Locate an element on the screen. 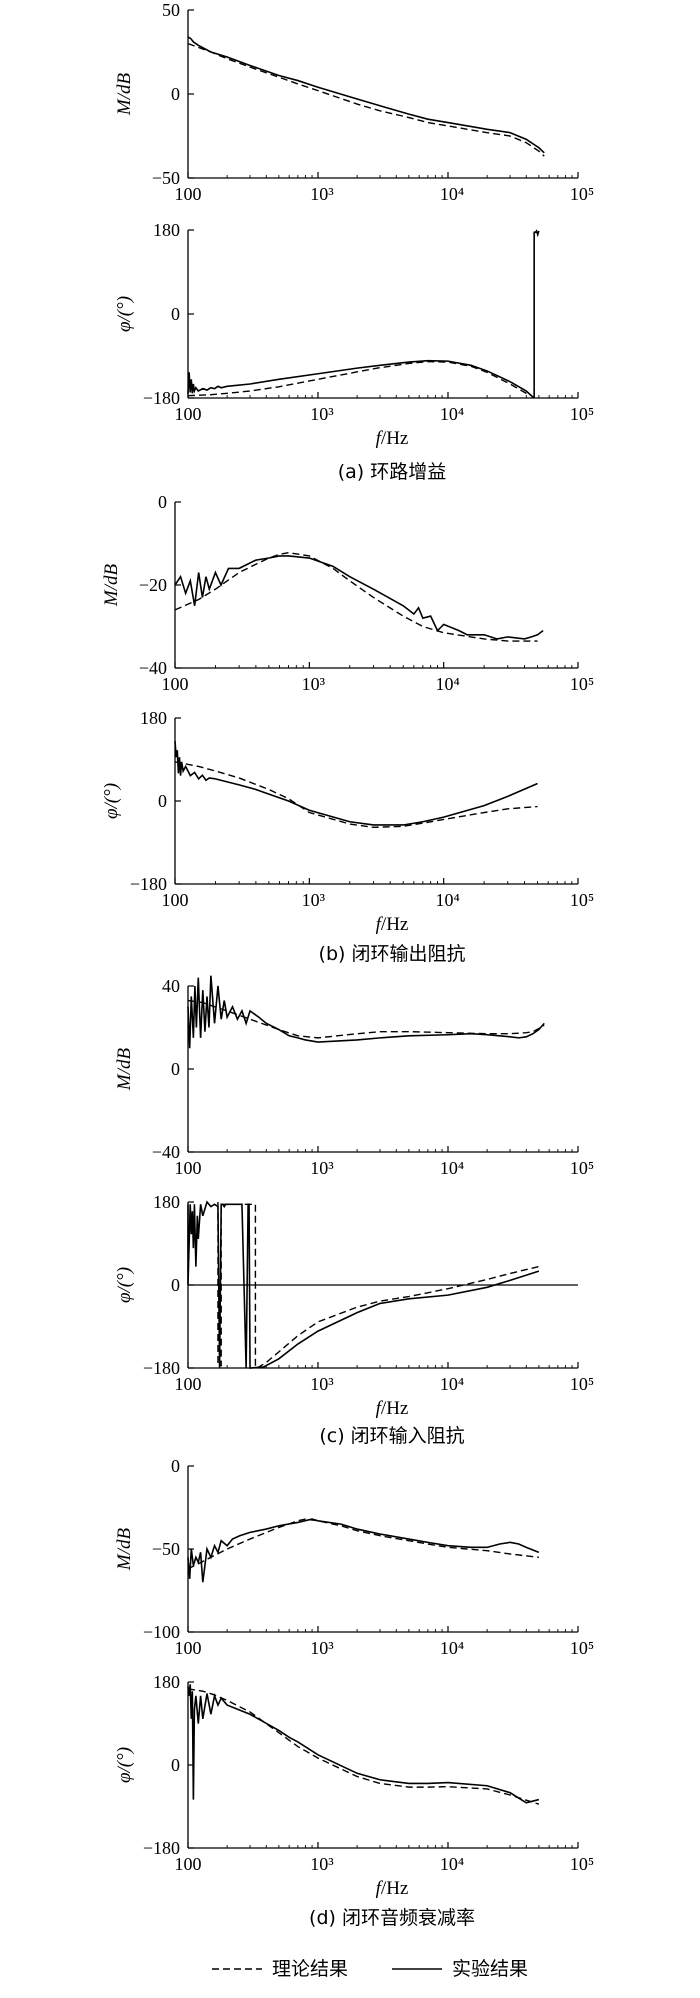 Image resolution: width=700 pixels, height=1998 pixels. caption-a: (a) 环路增益 is located at coordinates (392, 472).